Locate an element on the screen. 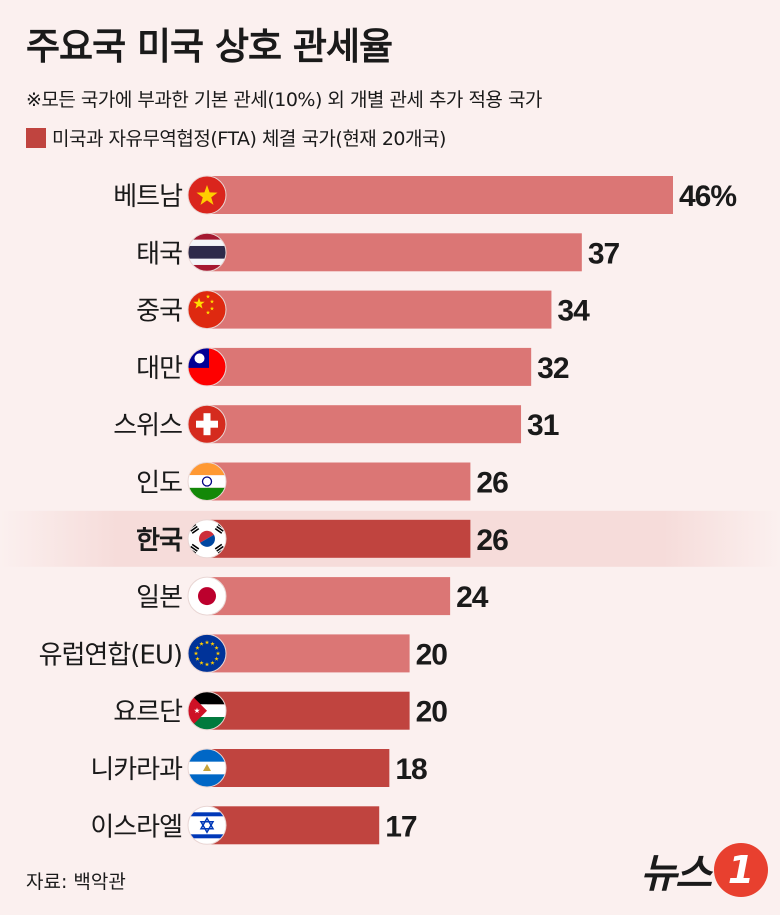 The width and height of the screenshot is (780, 915). india-flag-icon is located at coordinates (207, 481).